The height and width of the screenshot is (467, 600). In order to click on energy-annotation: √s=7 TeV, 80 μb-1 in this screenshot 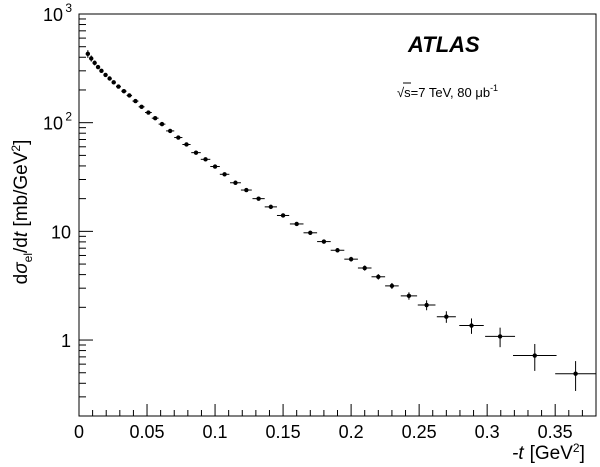, I will do `click(447, 91)`.